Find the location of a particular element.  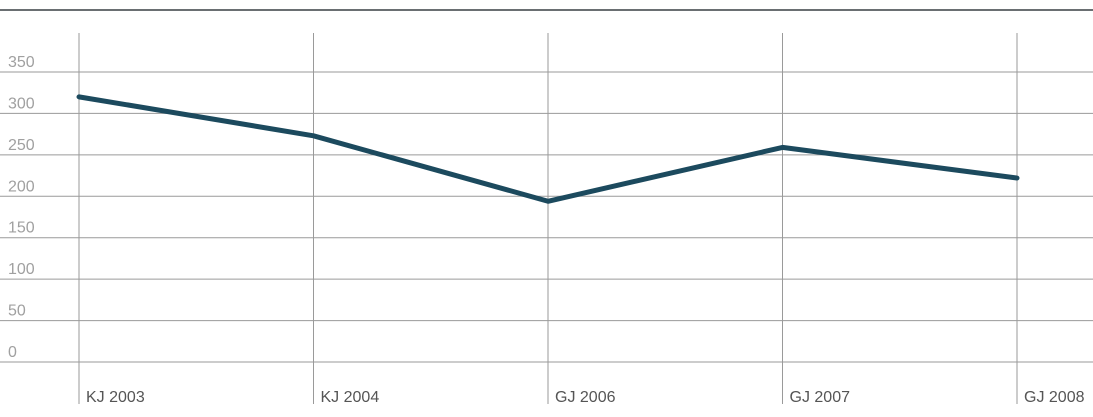

y-tick-label: 150 is located at coordinates (21, 228).